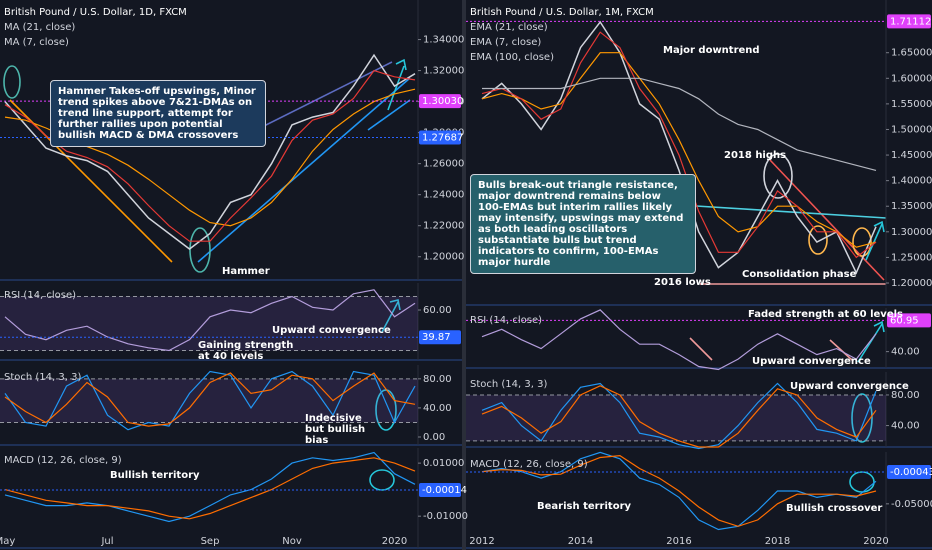 Image resolution: width=932 pixels, height=550 pixels. What do you see at coordinates (443, 463) in the screenshot?
I see `y-tick-label: 0.01000` at bounding box center [443, 463].